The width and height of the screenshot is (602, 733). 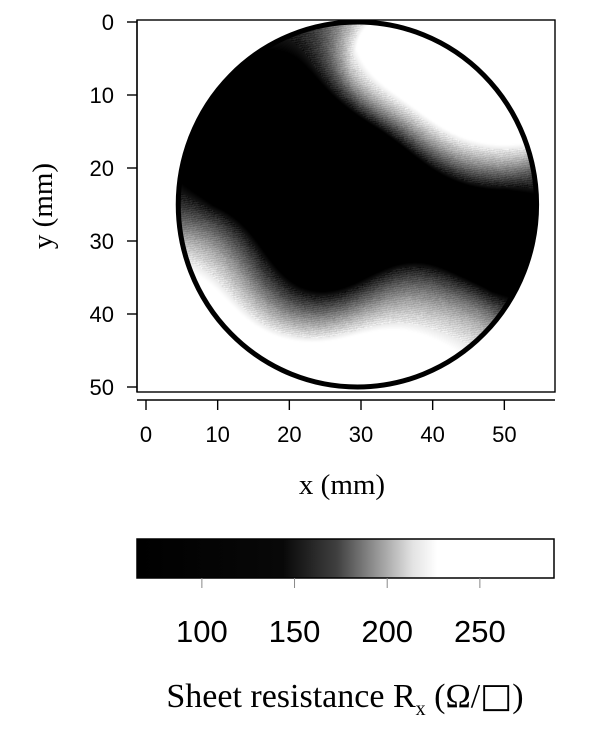 I want to click on y-tick-label: 10, so click(x=102, y=95).